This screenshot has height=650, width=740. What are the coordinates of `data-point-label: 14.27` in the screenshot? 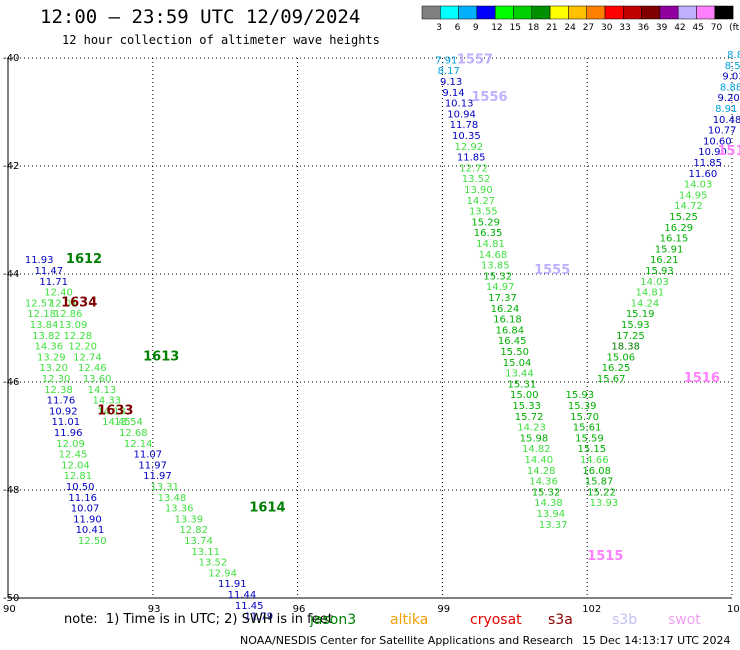 It's located at (481, 201).